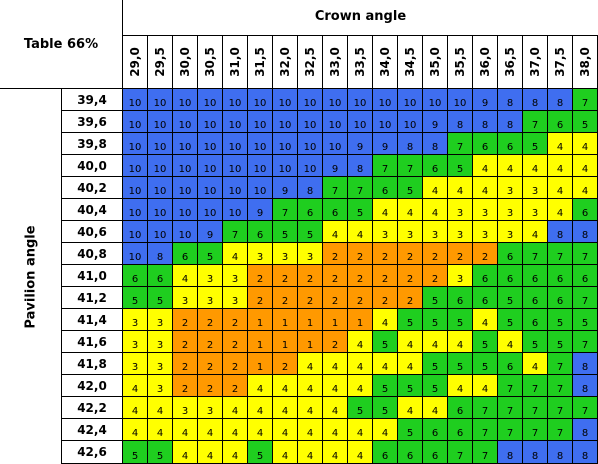  What do you see at coordinates (360, 16) in the screenshot?
I see `crown-angle-title: Crown angle` at bounding box center [360, 16].